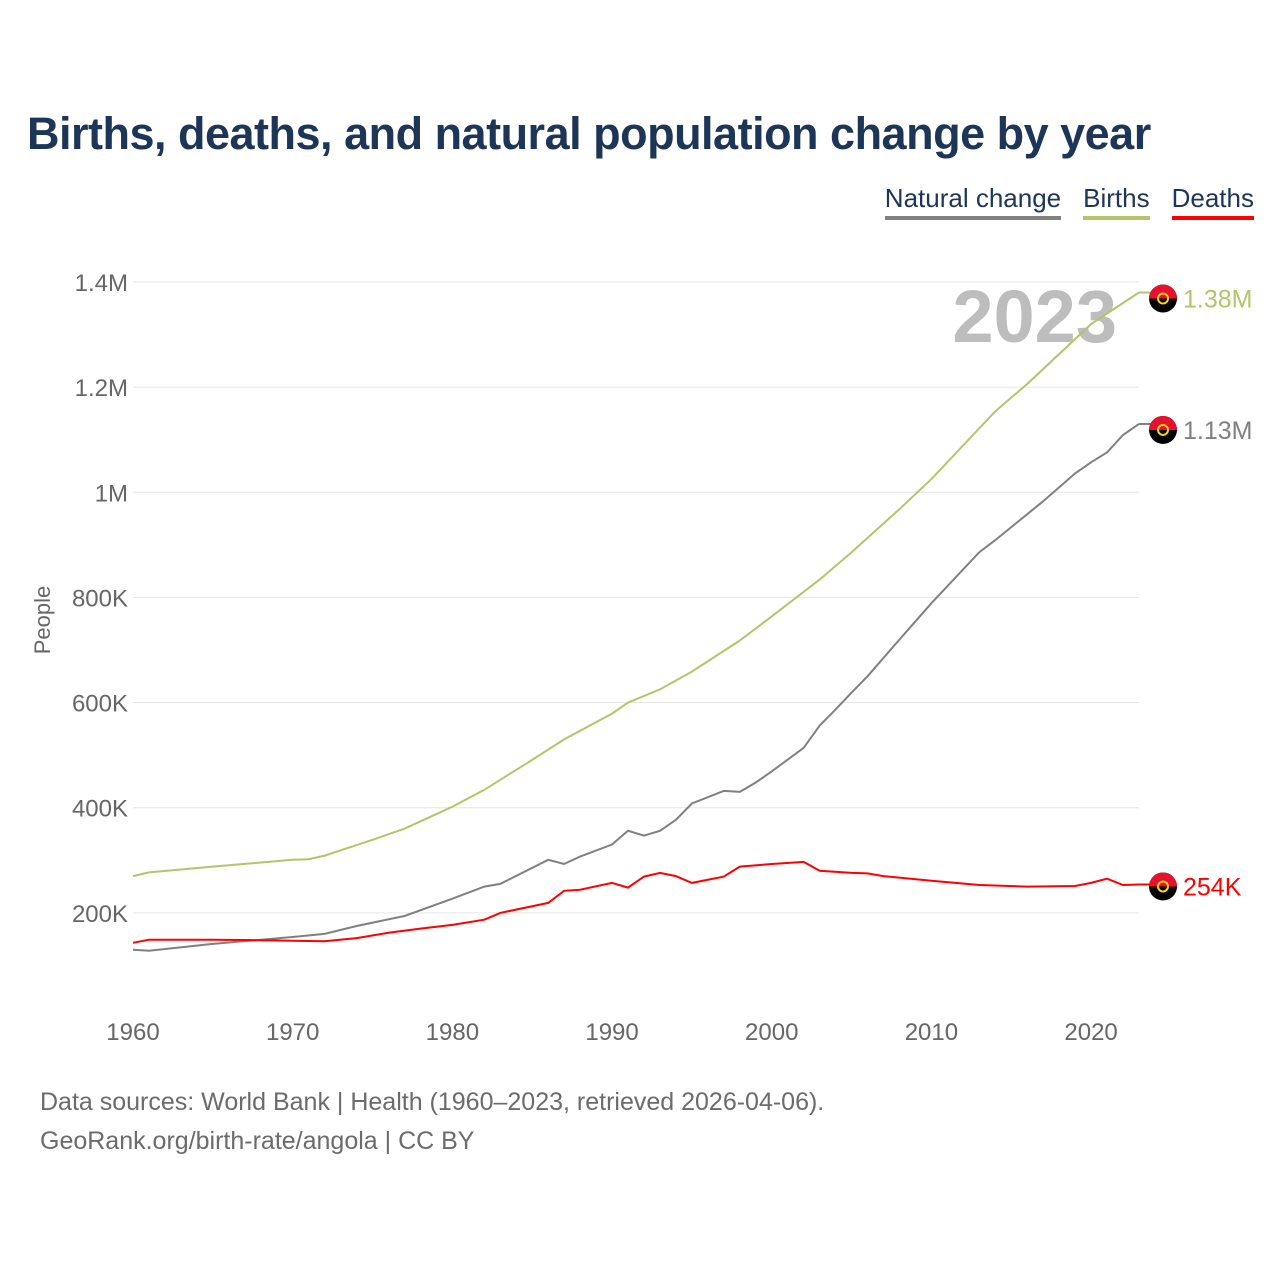 The height and width of the screenshot is (1280, 1280). I want to click on y-tick-label: 1M, so click(111, 493).